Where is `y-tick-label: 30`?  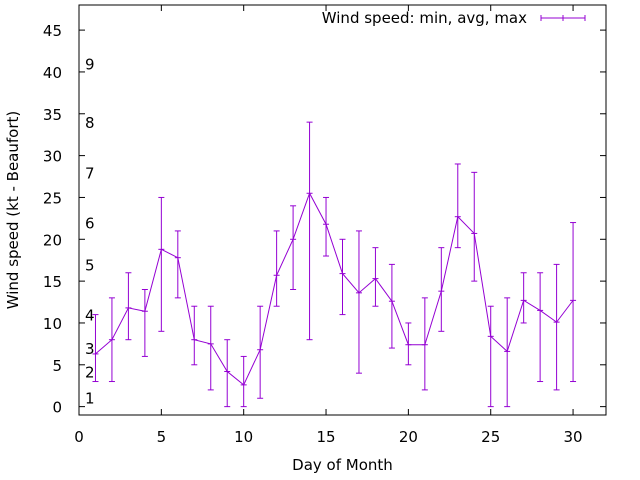
y-tick-label: 30 is located at coordinates (52, 157).